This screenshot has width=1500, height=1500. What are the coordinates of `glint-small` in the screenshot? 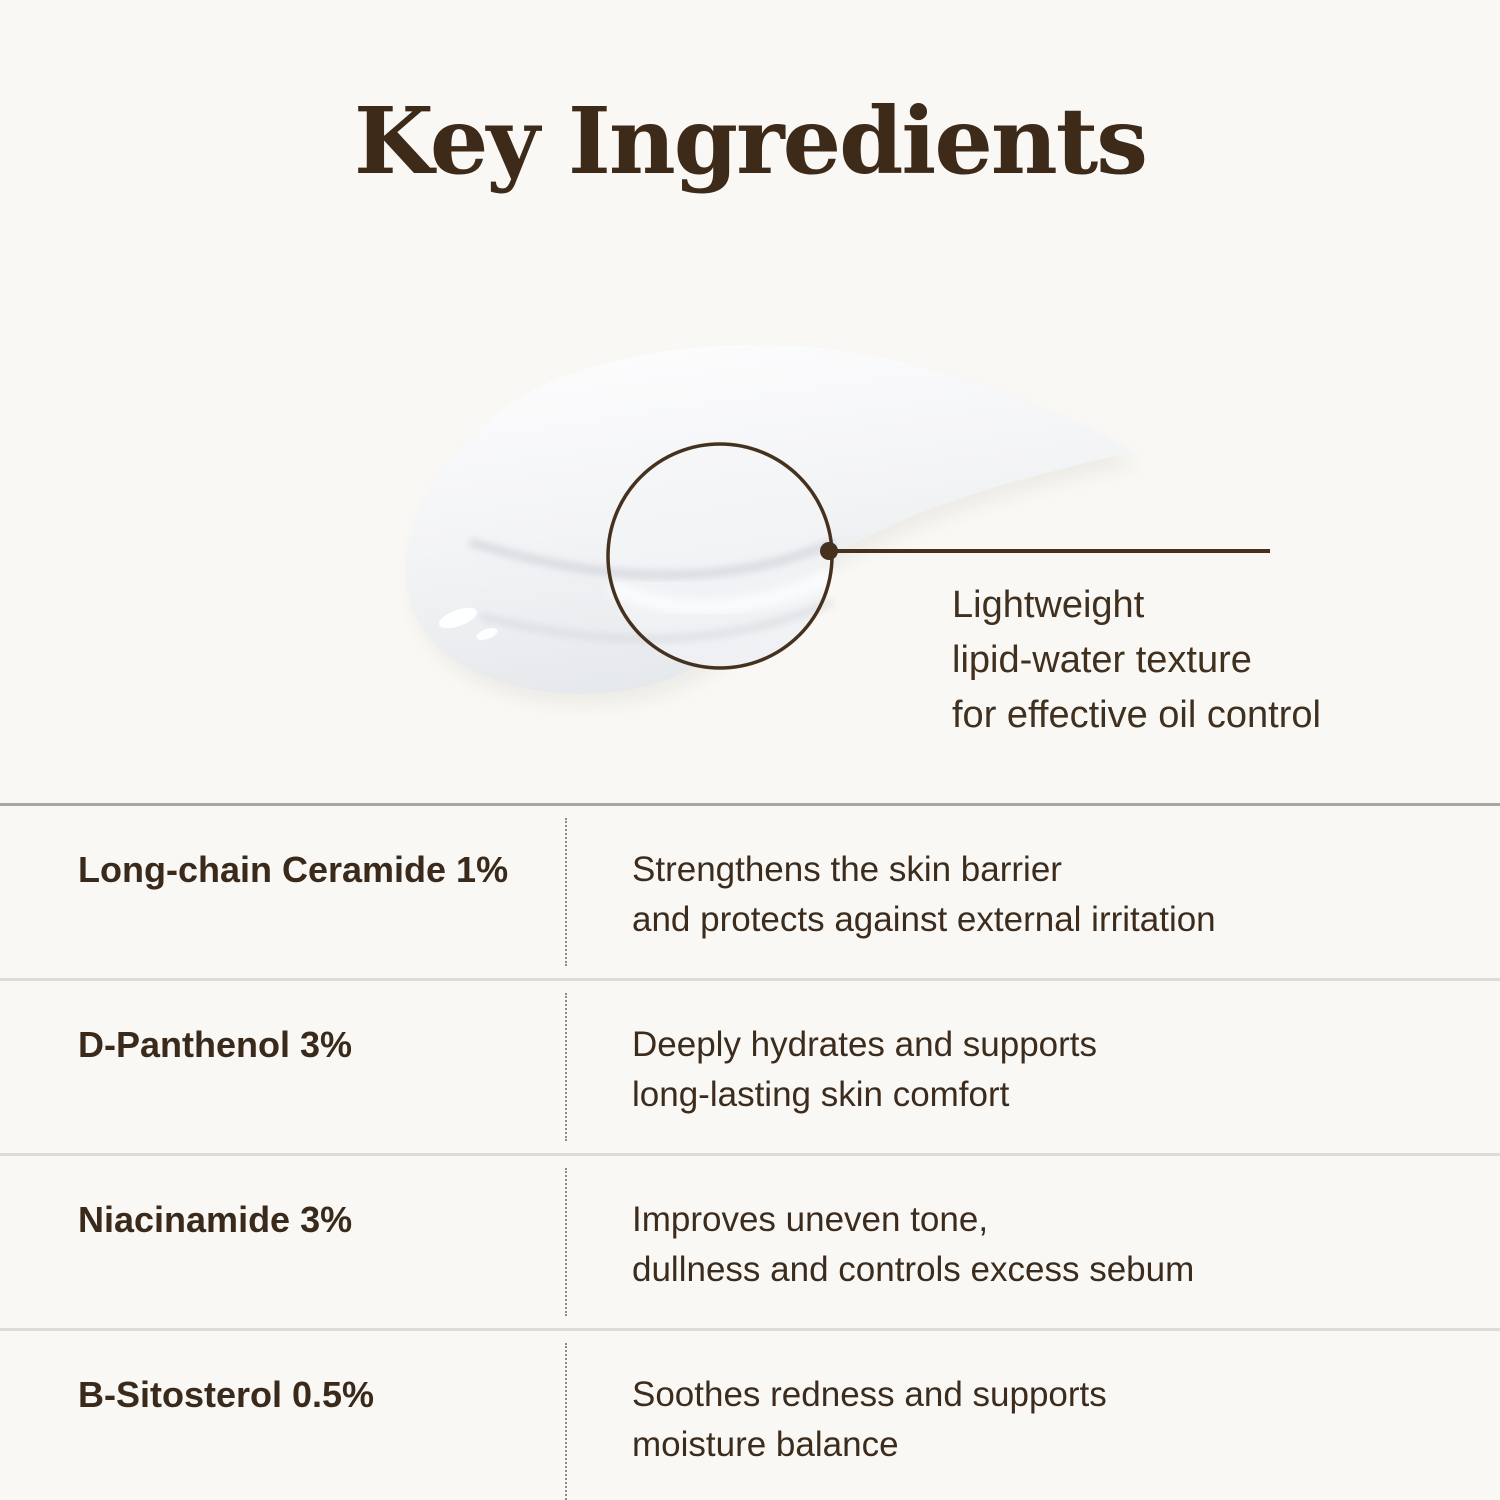 It's located at (487, 634).